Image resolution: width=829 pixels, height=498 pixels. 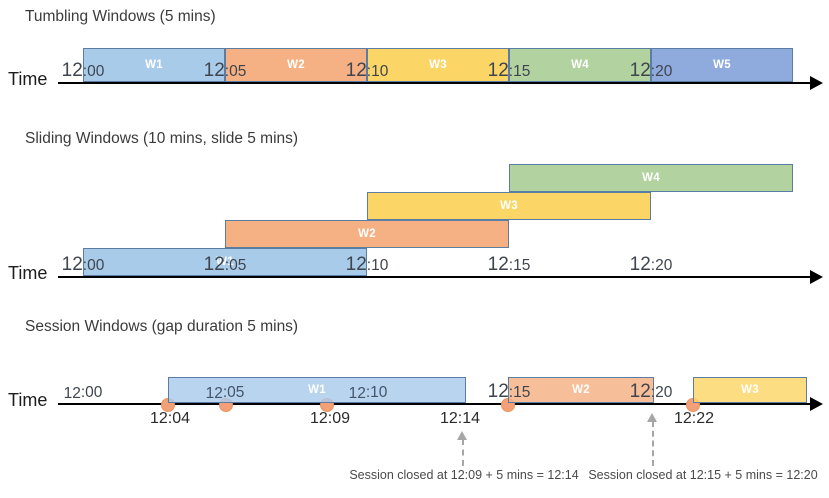 I want to click on window-label: W5, so click(x=722, y=65).